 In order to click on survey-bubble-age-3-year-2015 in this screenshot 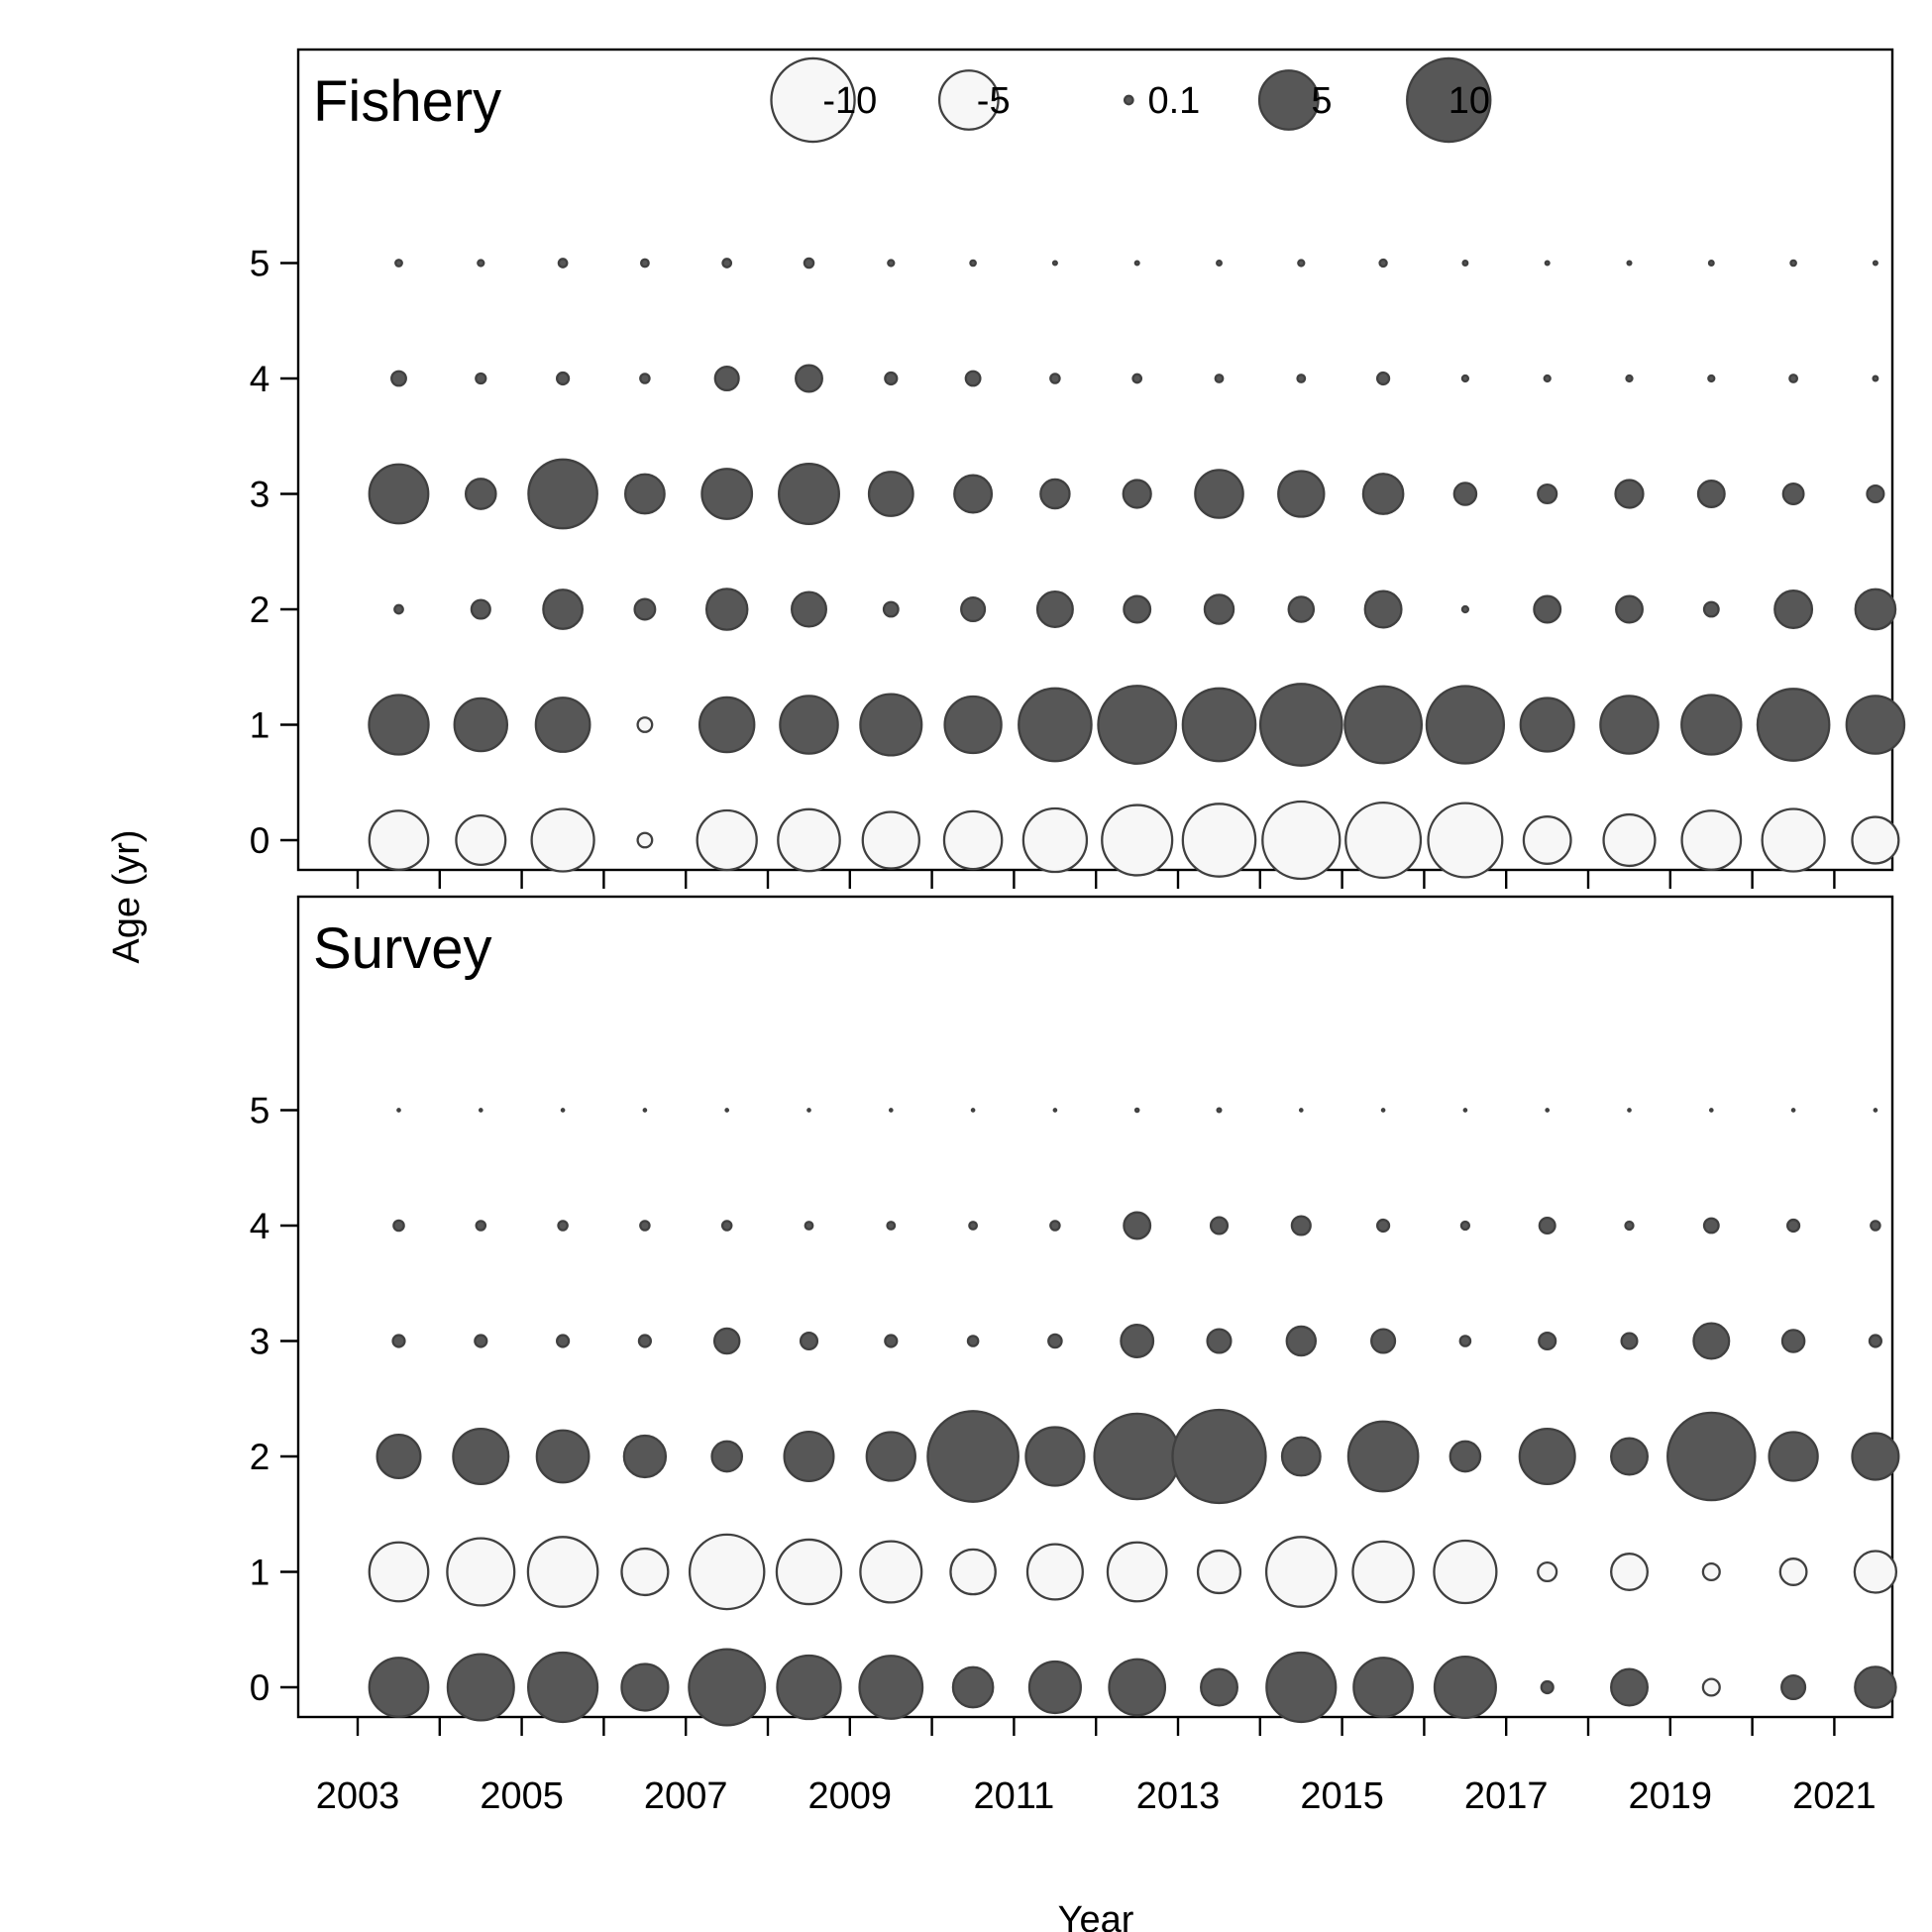, I will do `click(1383, 1341)`.